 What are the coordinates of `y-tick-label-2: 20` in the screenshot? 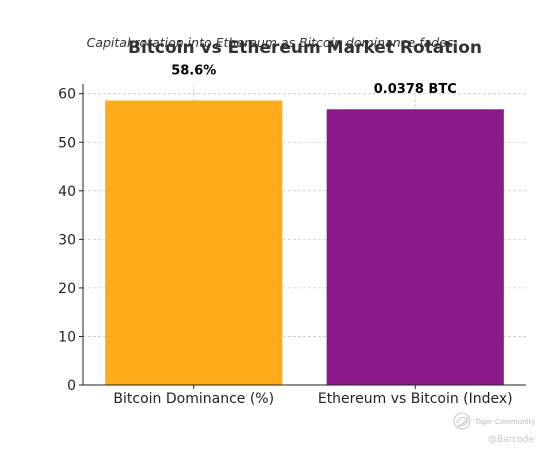 It's located at (67, 289).